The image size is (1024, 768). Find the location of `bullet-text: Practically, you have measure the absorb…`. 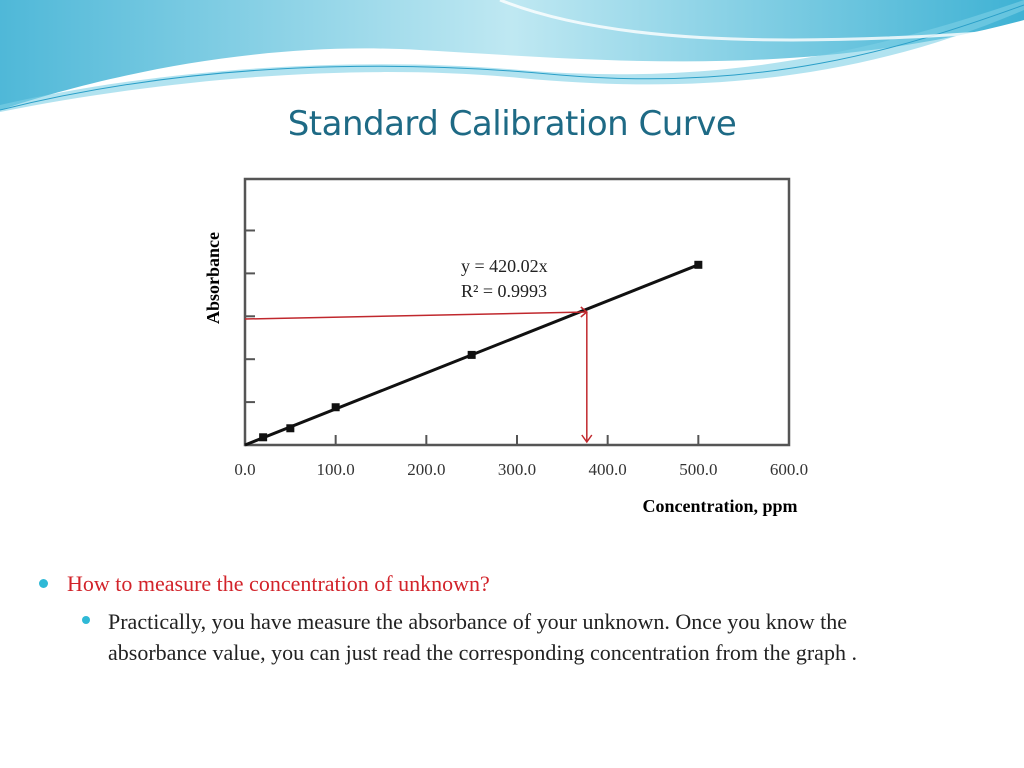

bullet-text: Practically, you have measure the absorb… is located at coordinates (482, 637).